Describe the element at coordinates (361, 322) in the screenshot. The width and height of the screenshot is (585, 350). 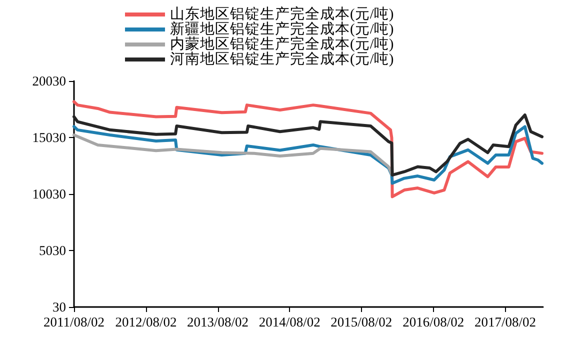
I see `x-tick-label: 2015/08/02` at that location.